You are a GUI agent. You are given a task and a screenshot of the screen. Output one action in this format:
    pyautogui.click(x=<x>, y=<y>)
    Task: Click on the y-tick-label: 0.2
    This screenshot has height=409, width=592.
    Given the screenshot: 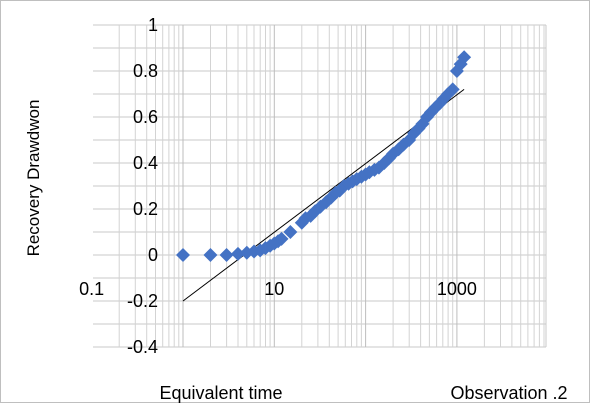 What is the action you would take?
    pyautogui.click(x=145, y=209)
    